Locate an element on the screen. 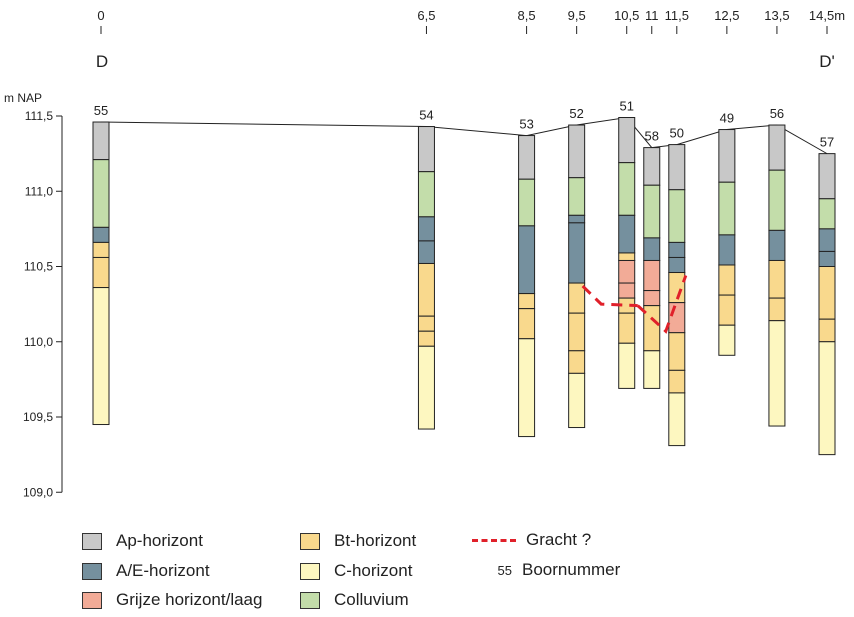  legend-ae: A/E-horizont is located at coordinates (146, 571).